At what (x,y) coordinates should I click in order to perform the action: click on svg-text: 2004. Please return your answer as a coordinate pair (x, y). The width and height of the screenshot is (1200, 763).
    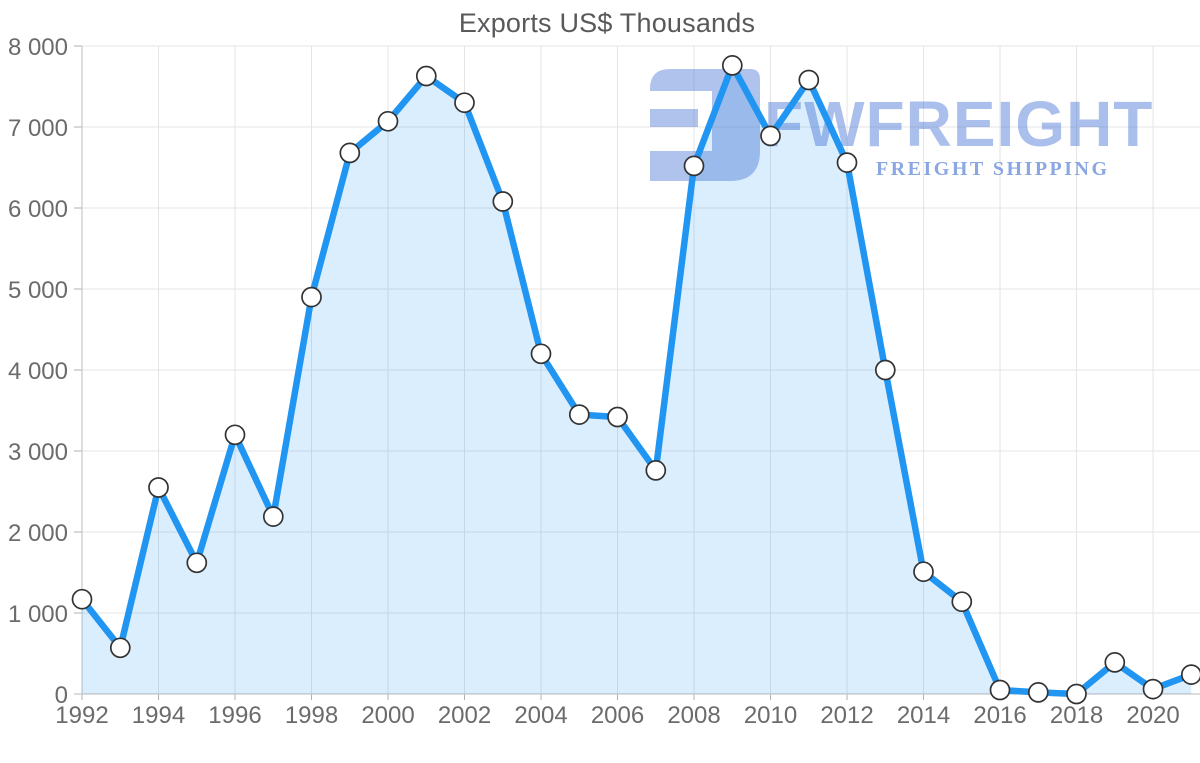
    Looking at the image, I should click on (540, 715).